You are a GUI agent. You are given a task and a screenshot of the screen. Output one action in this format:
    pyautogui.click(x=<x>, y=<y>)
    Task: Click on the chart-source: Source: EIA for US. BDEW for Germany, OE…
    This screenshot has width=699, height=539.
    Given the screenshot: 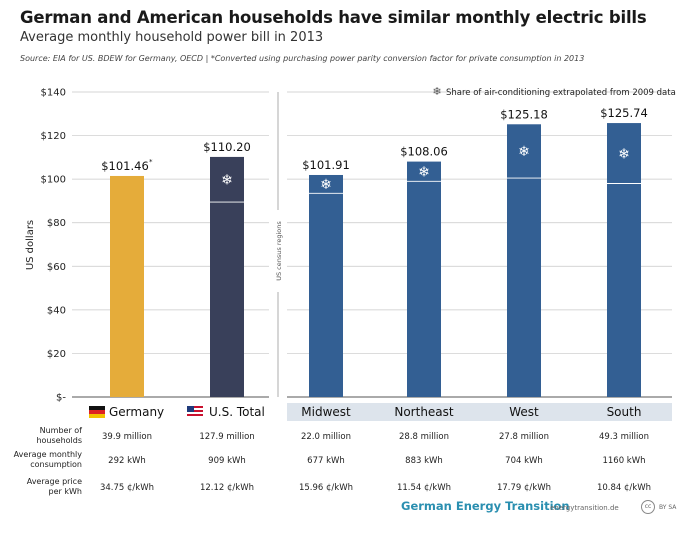 What is the action you would take?
    pyautogui.click(x=302, y=58)
    